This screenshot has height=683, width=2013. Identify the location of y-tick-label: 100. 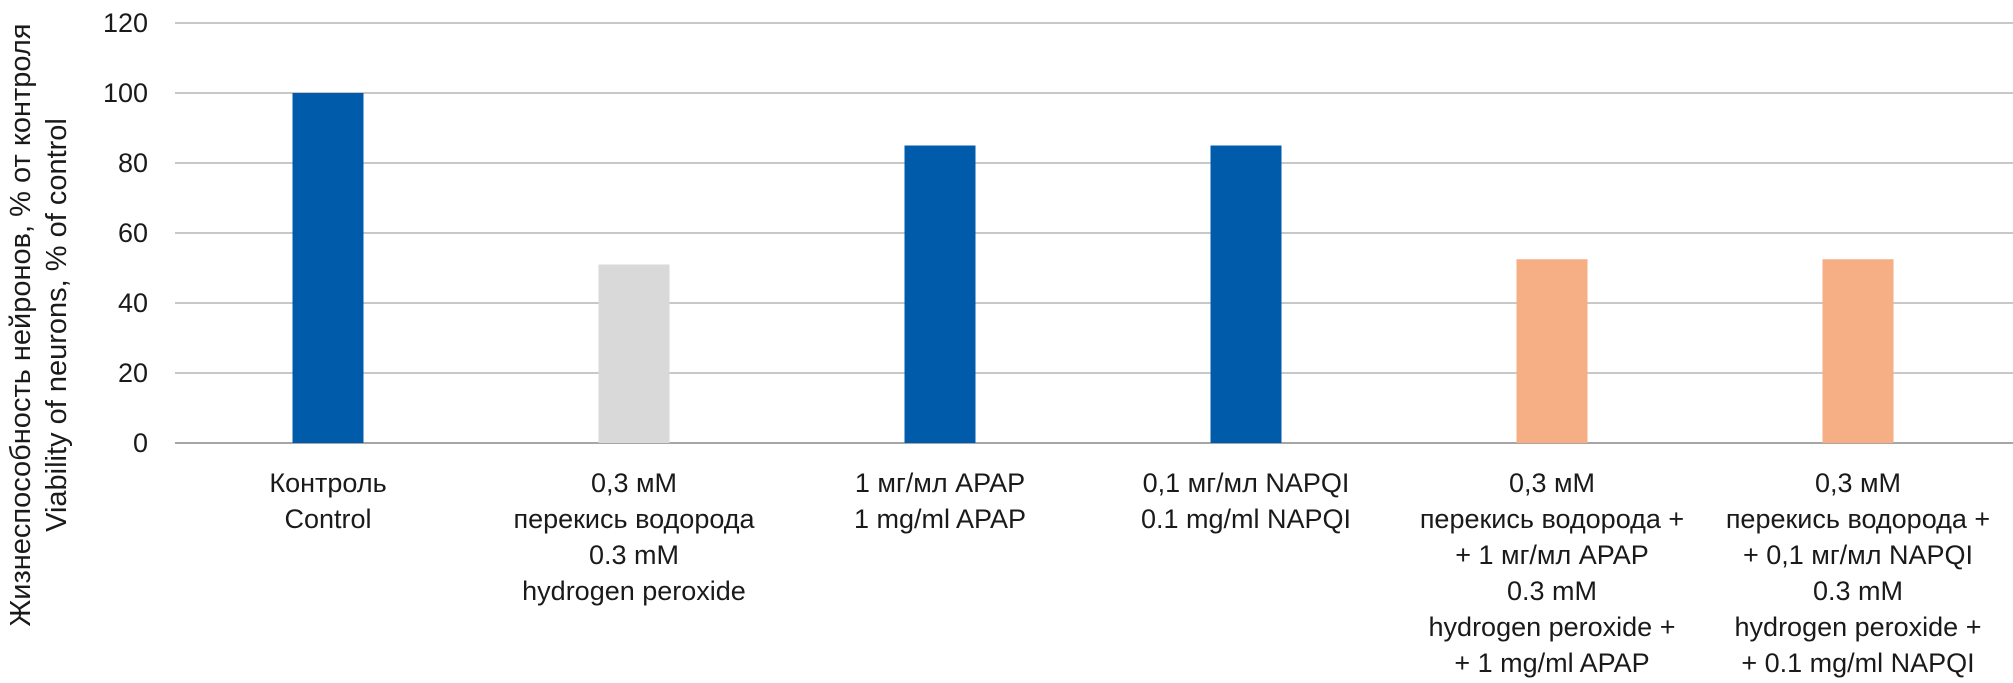
(125, 93).